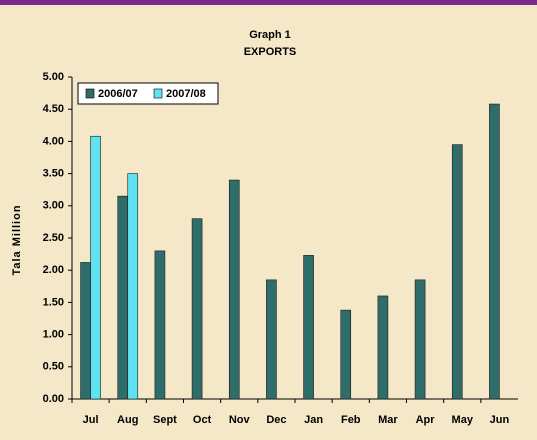 This screenshot has height=440, width=537. What do you see at coordinates (53, 399) in the screenshot?
I see `y-tick-label: 0.00` at bounding box center [53, 399].